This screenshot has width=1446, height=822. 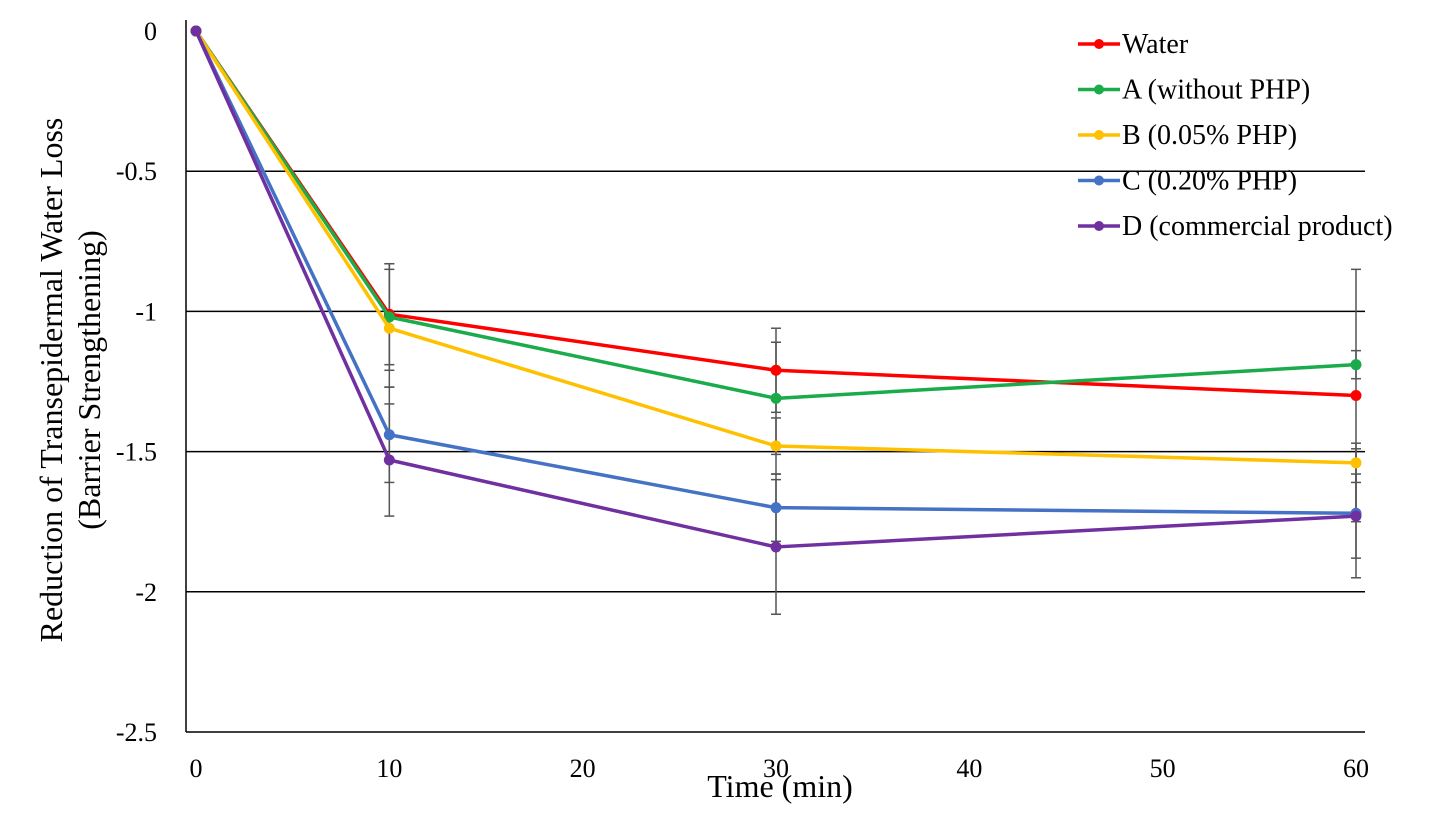 I want to click on y-tick-label-0: 0, so click(x=150, y=31).